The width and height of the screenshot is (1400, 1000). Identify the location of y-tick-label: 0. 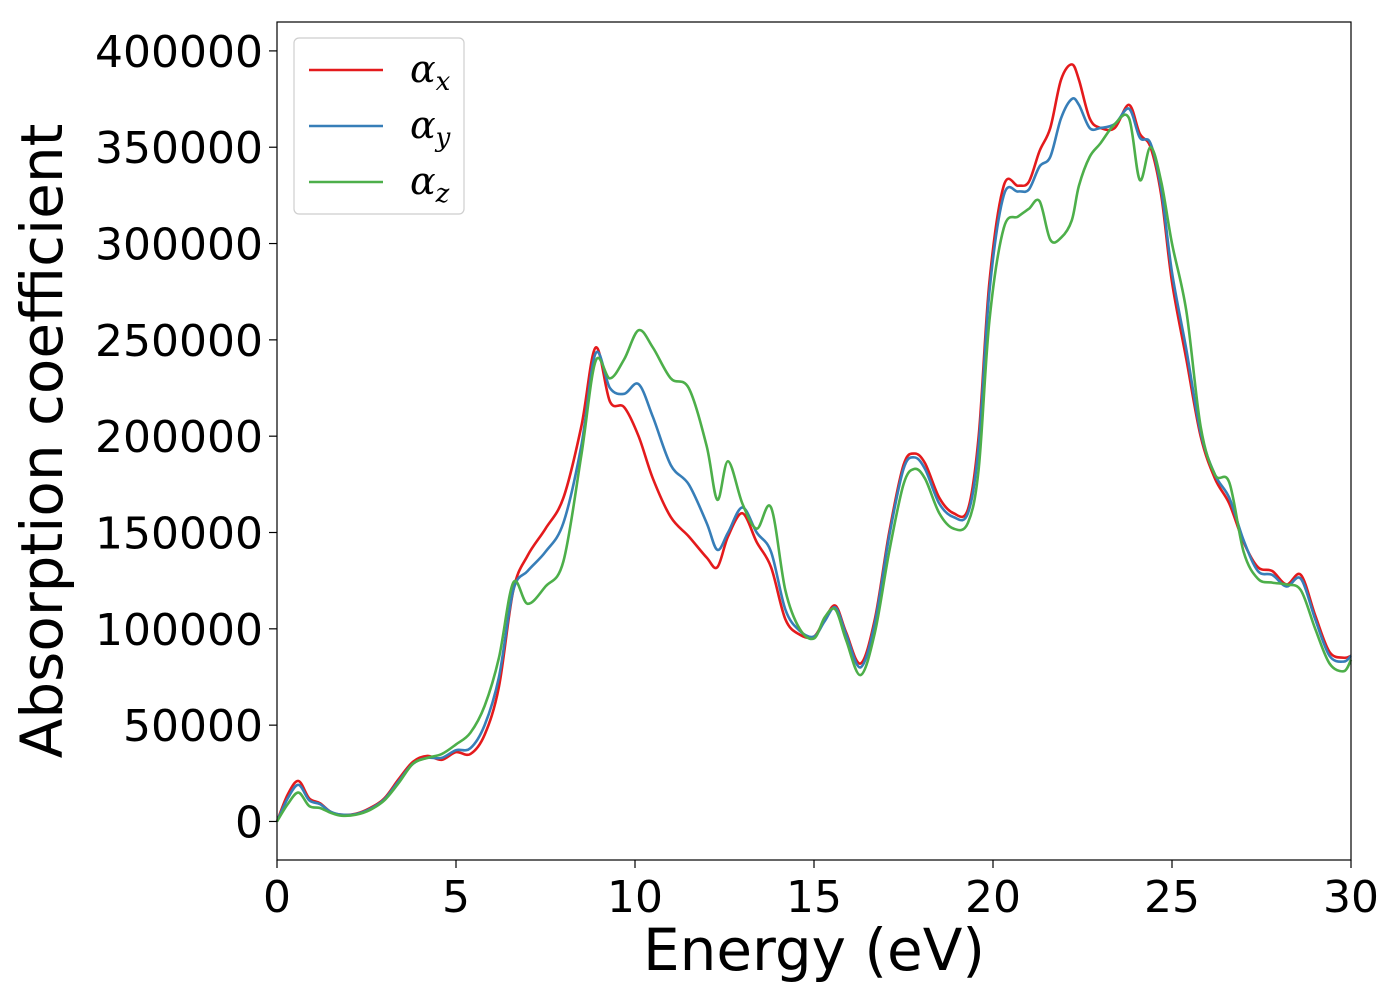
(249, 822).